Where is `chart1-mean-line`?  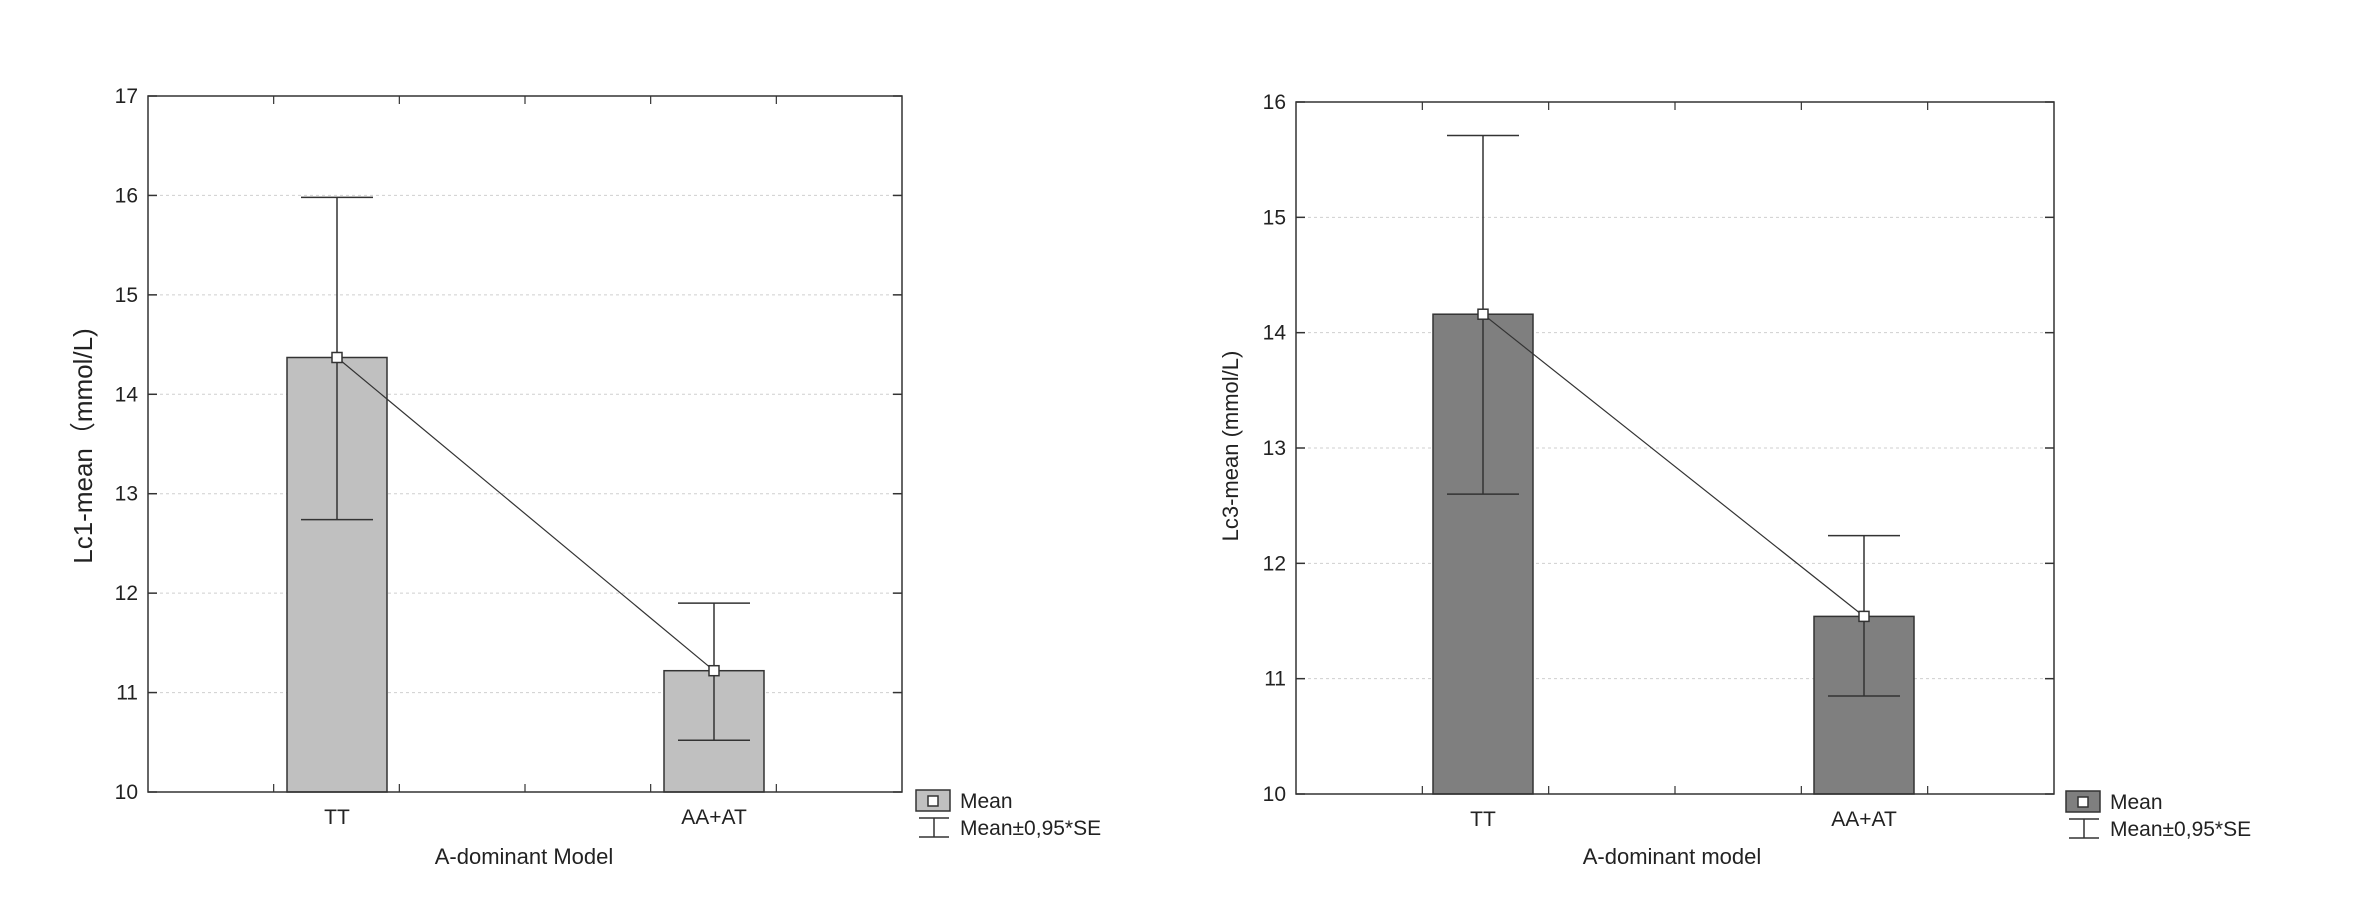
chart1-mean-line is located at coordinates (525, 514).